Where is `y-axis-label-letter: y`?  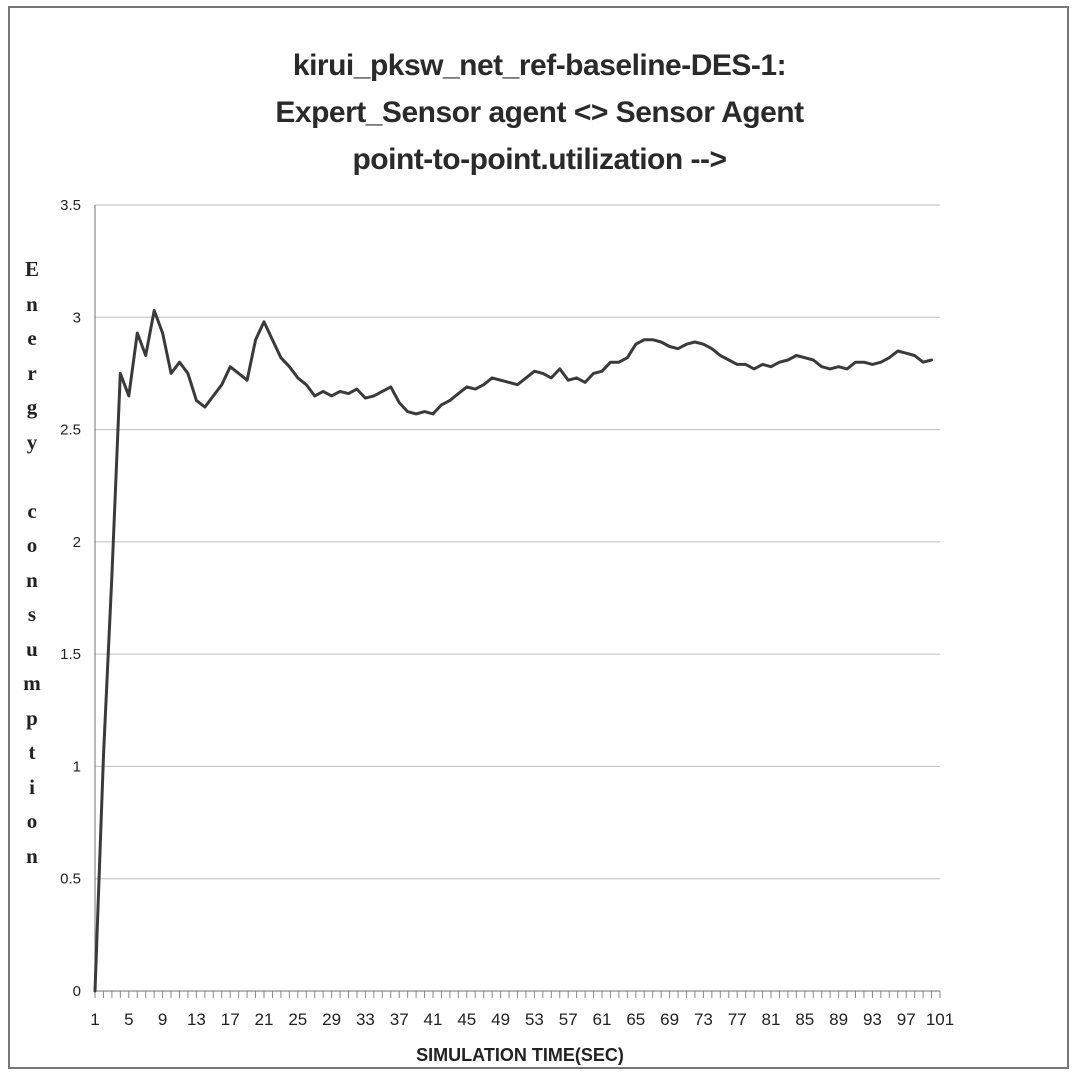
y-axis-label-letter: y is located at coordinates (32, 441).